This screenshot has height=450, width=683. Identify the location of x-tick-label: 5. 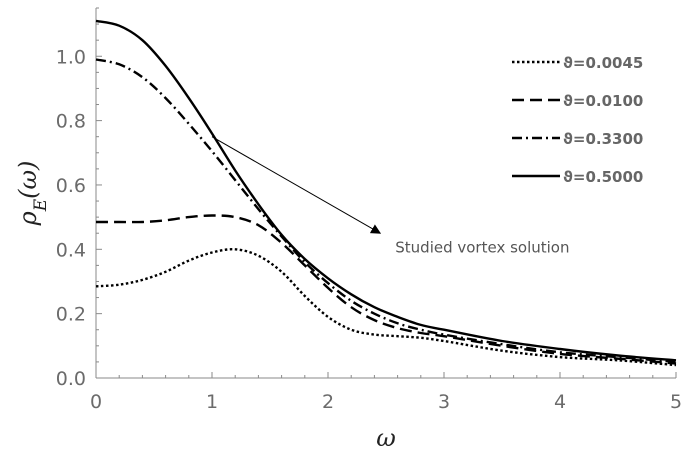
(676, 402).